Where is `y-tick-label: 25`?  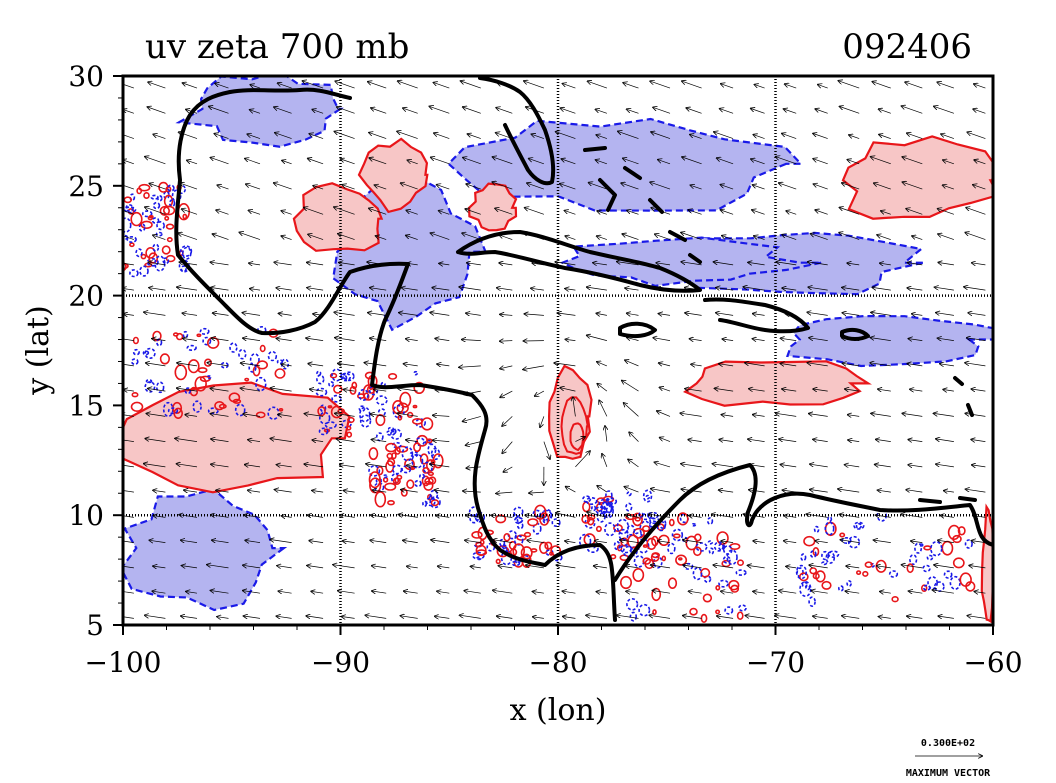 y-tick-label: 25 is located at coordinates (86, 186).